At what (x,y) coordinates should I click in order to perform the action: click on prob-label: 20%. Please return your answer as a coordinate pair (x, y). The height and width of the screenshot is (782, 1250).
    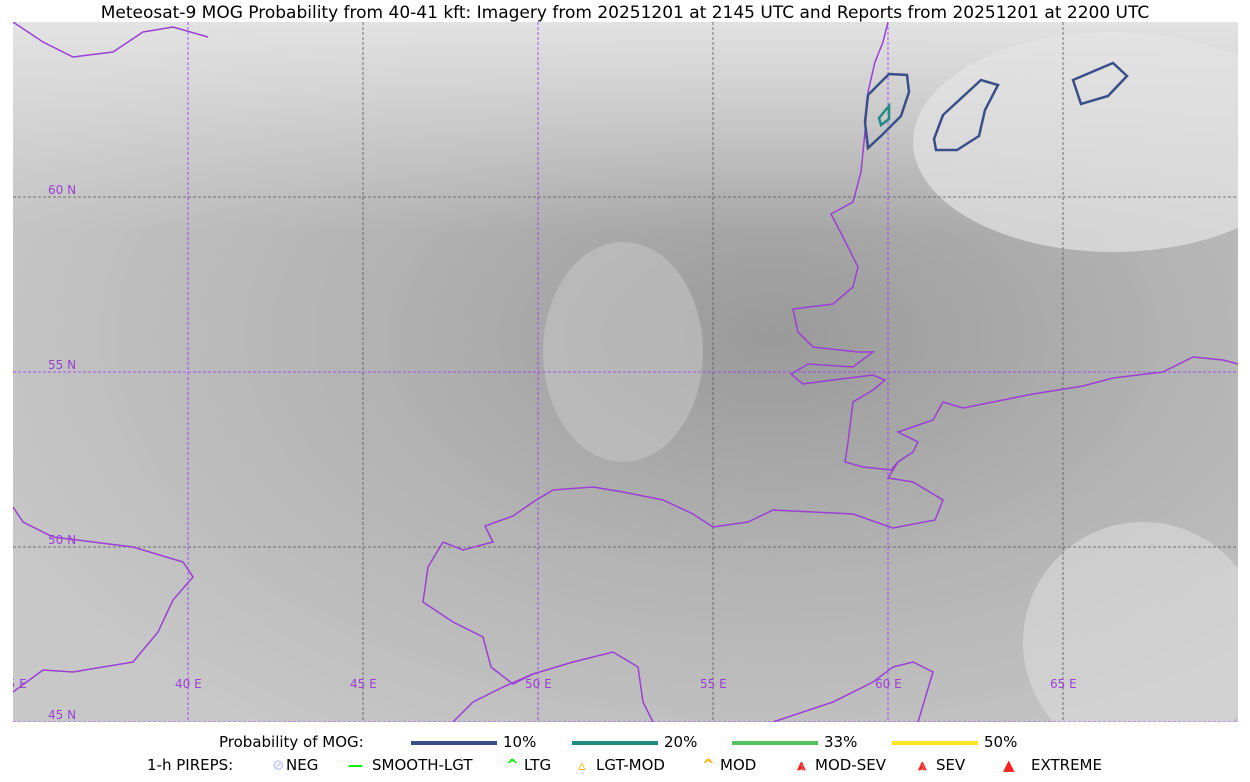
    Looking at the image, I should click on (681, 742).